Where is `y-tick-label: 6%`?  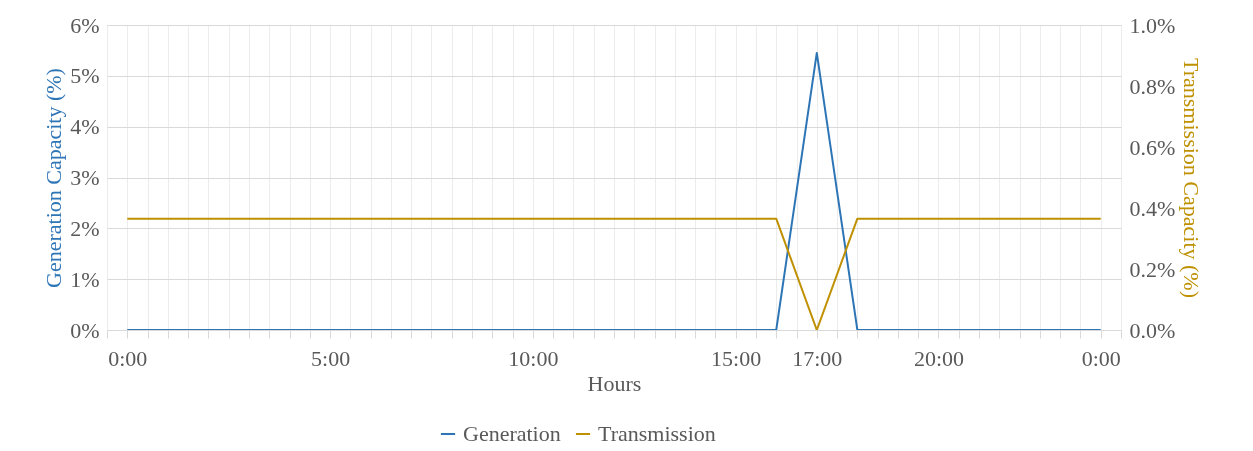 y-tick-label: 6% is located at coordinates (85, 25).